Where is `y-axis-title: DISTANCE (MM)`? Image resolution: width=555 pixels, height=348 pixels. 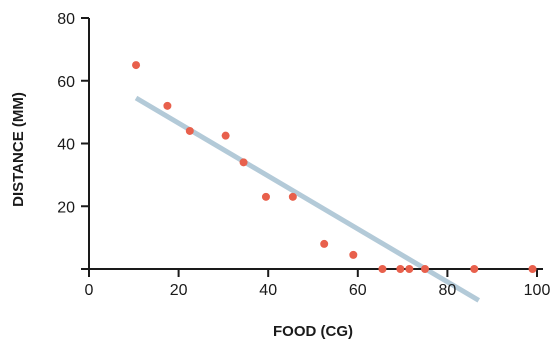
y-axis-title: DISTANCE (MM) is located at coordinates (18, 149).